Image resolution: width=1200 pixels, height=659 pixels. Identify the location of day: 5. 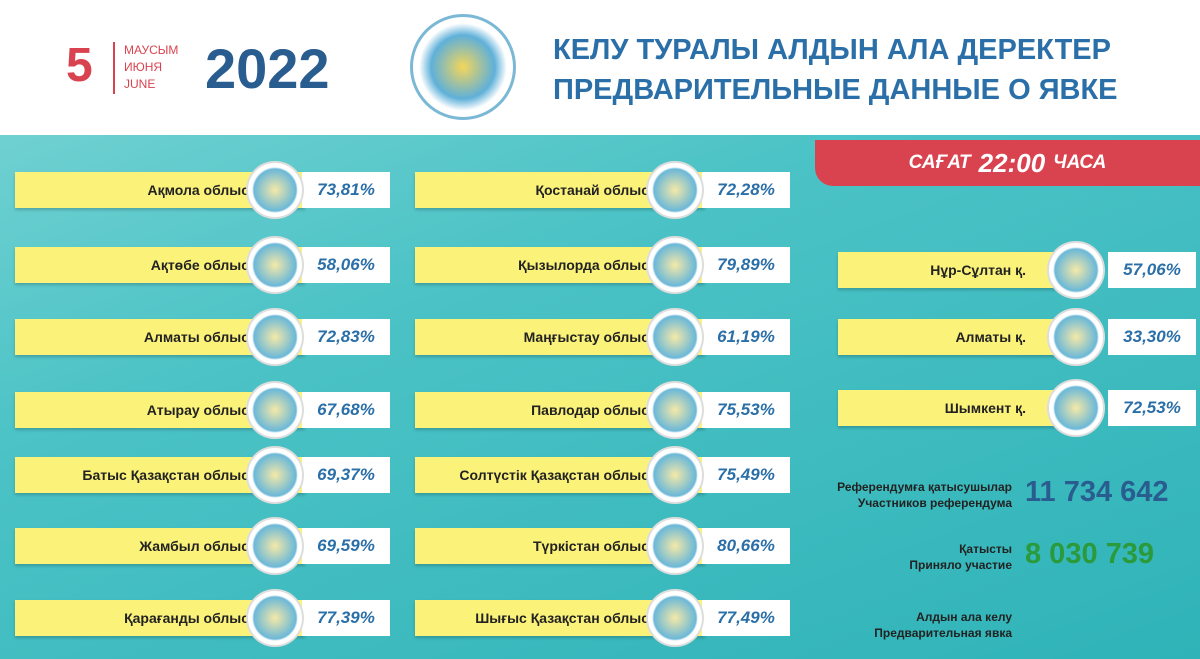
(79, 65).